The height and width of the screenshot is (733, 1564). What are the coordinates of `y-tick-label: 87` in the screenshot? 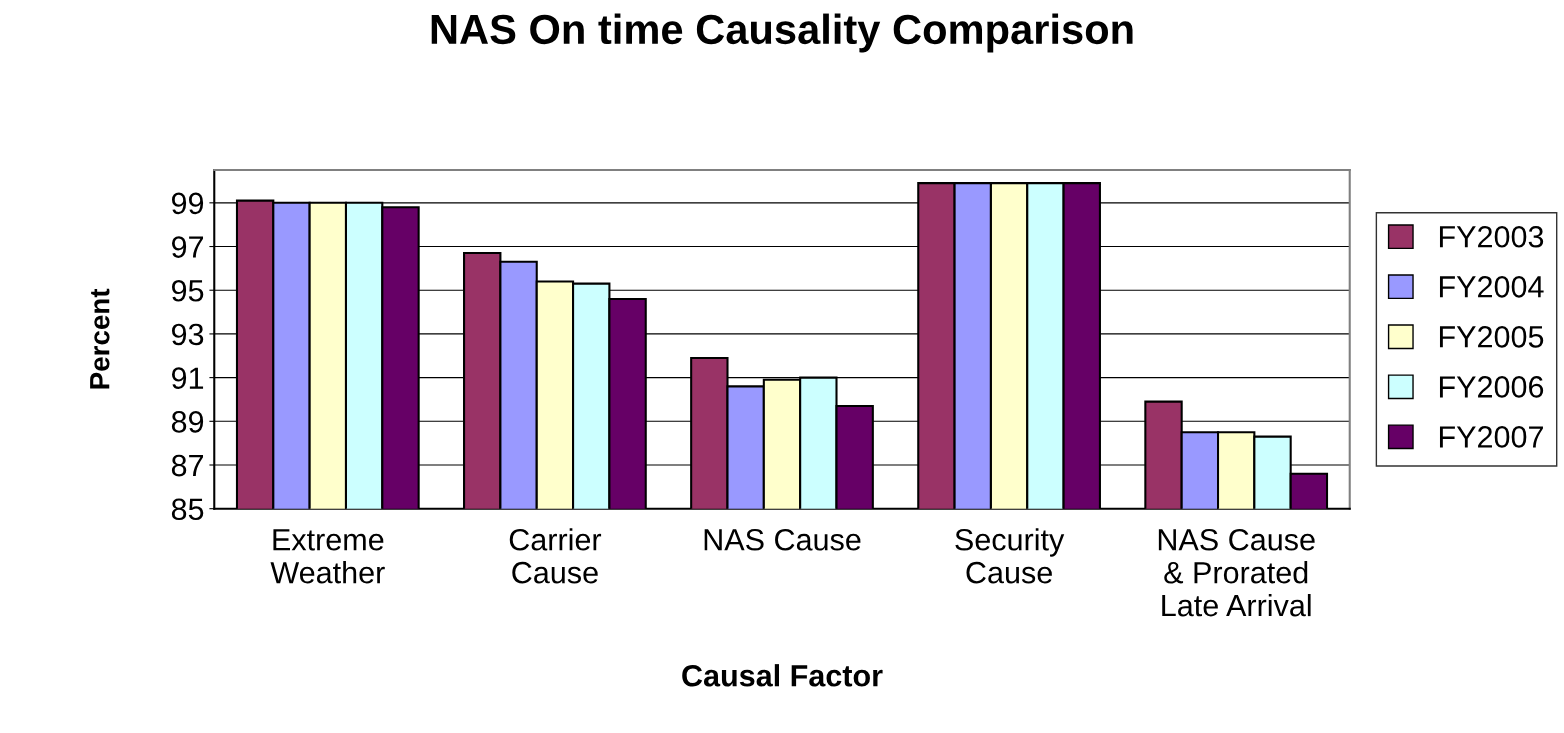 It's located at (187, 465).